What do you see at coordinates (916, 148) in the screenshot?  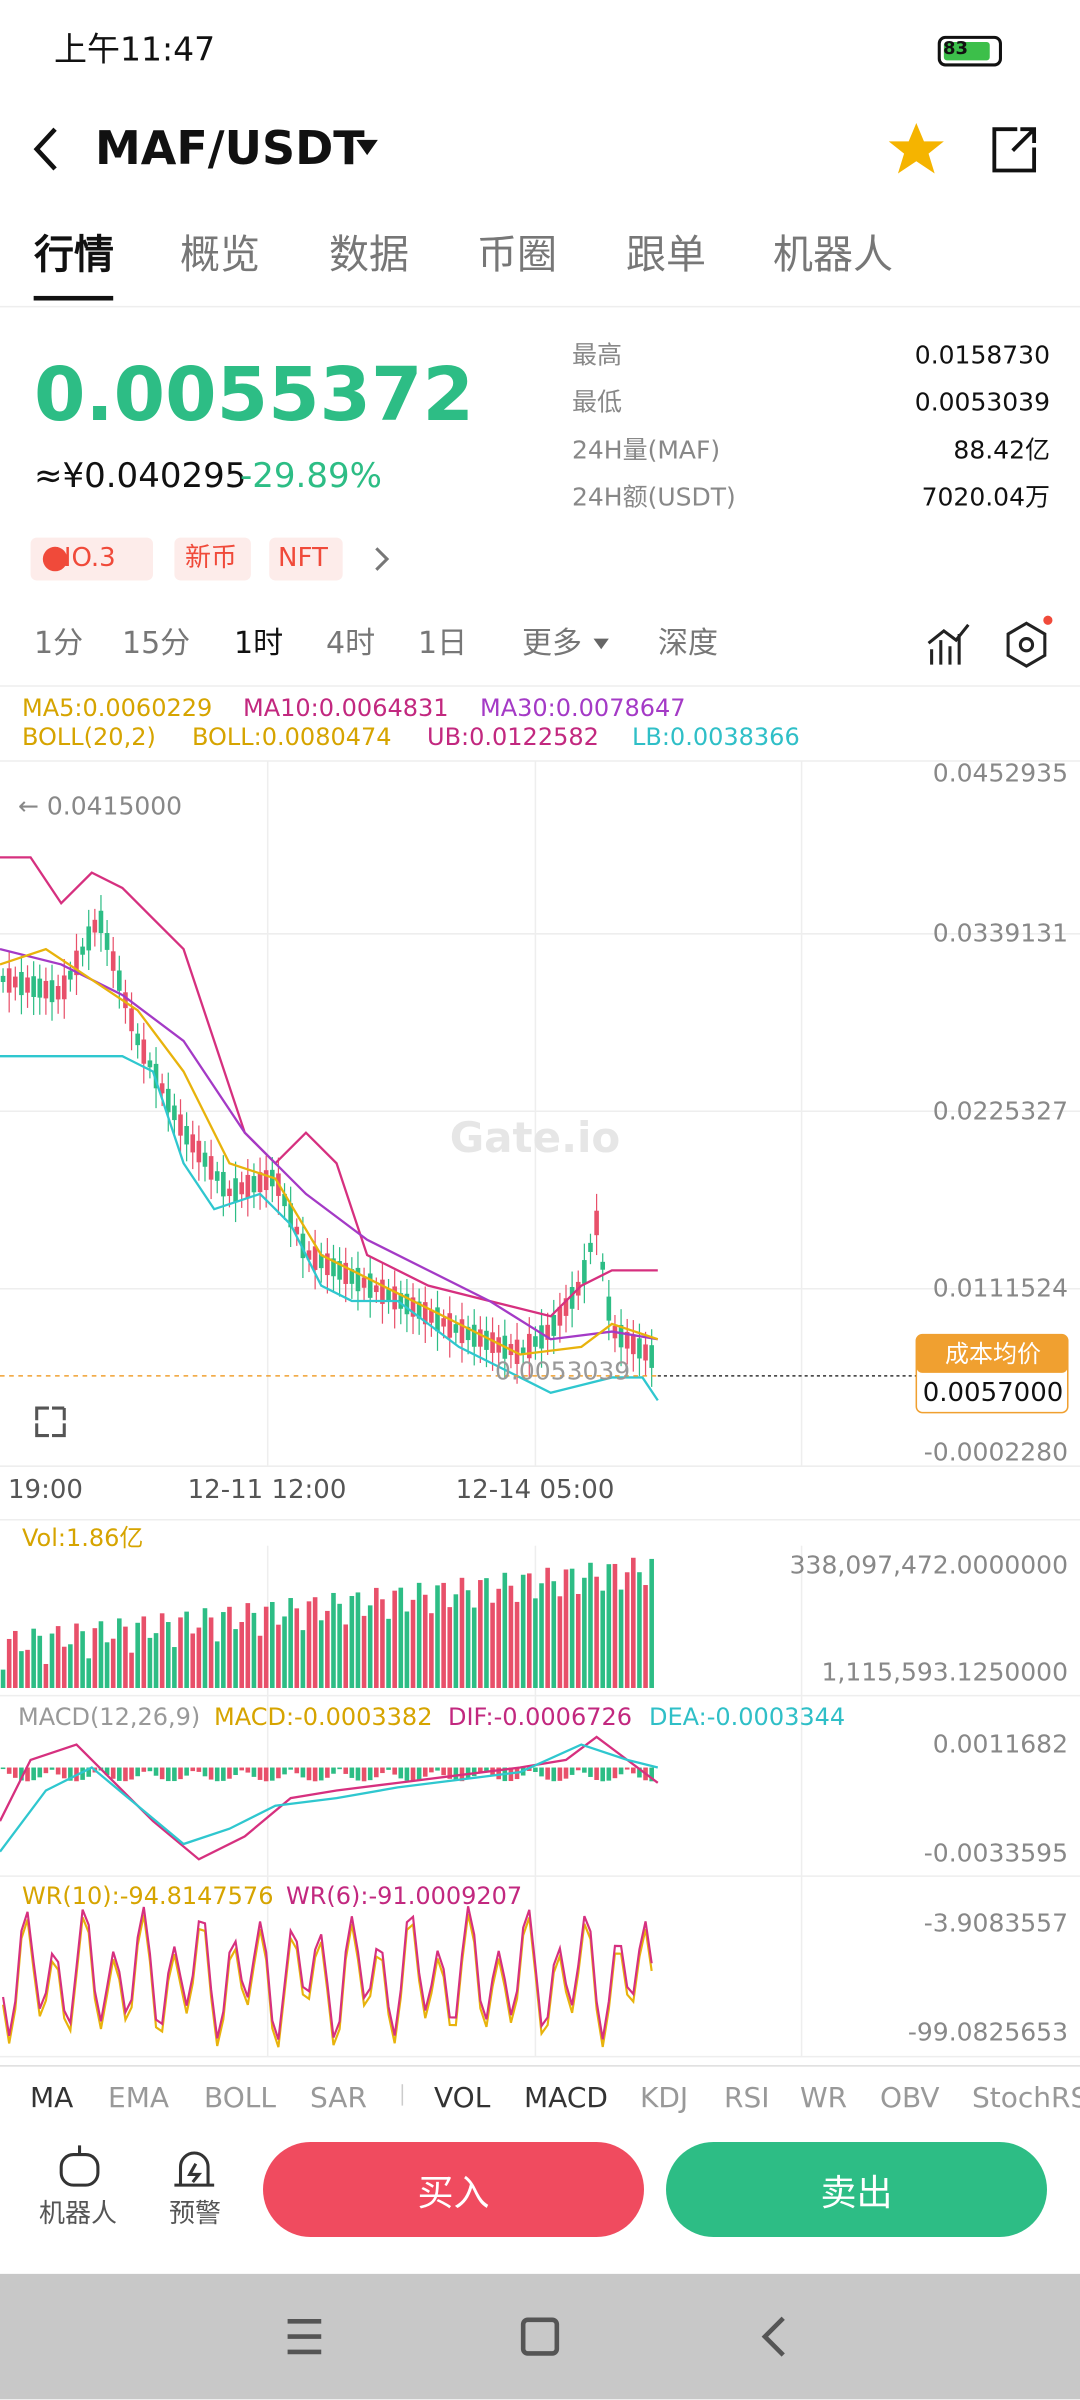 I see `favorite-icon` at bounding box center [916, 148].